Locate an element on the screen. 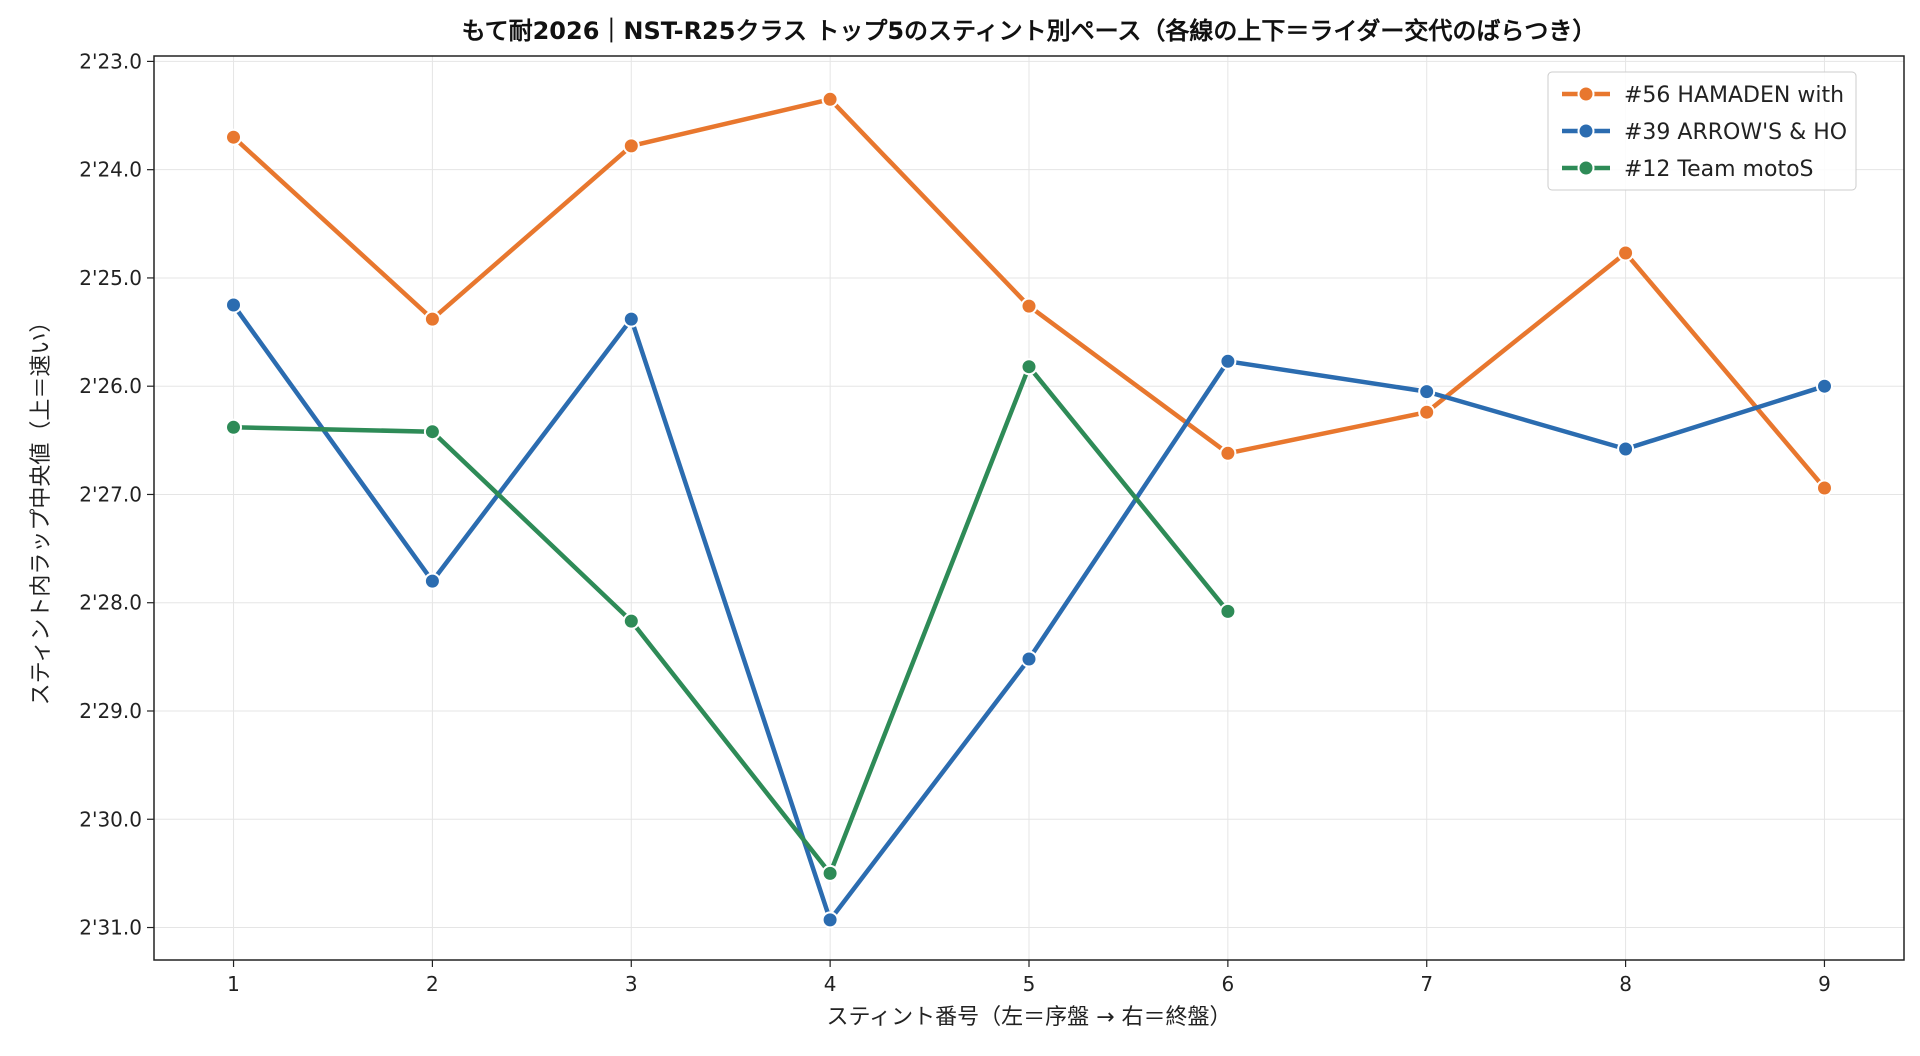 Image resolution: width=1920 pixels, height=1056 pixels. x-tick-label: 1 is located at coordinates (233, 984).